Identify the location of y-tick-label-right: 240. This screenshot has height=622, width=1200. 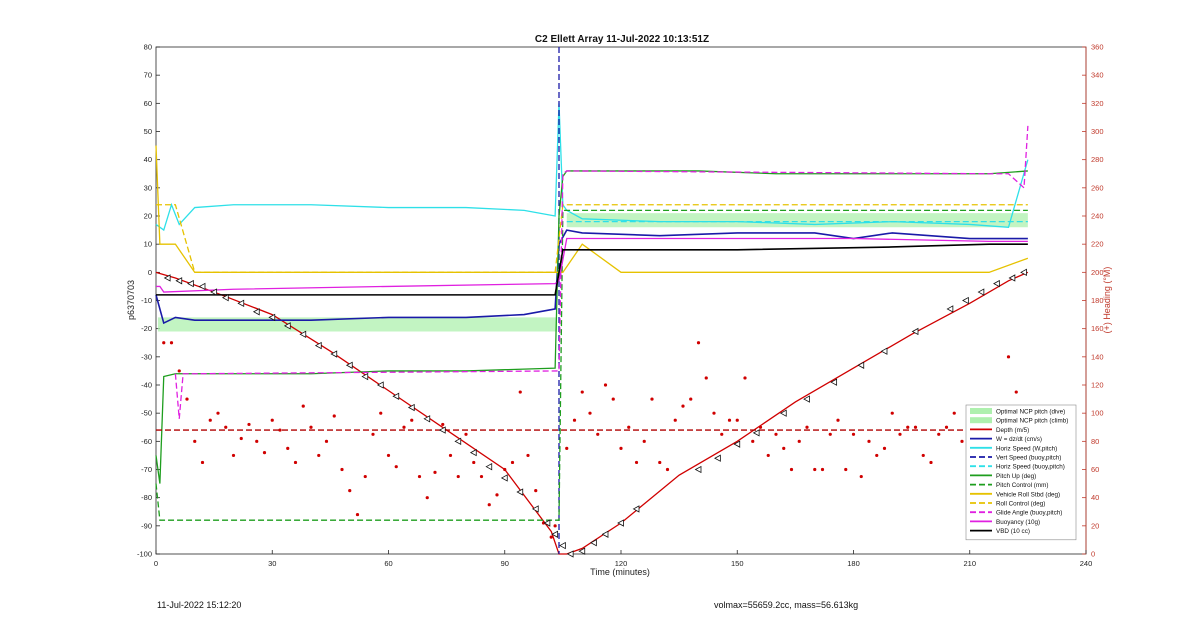
(1097, 216).